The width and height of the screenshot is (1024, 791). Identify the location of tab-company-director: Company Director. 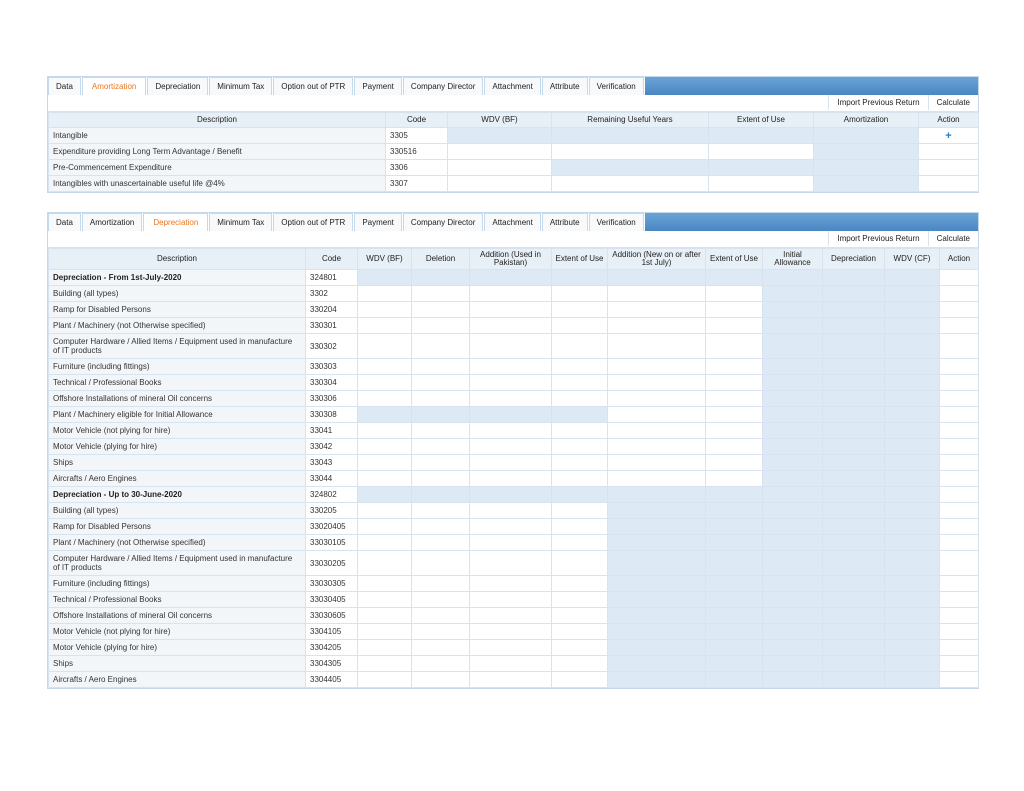
(443, 86).